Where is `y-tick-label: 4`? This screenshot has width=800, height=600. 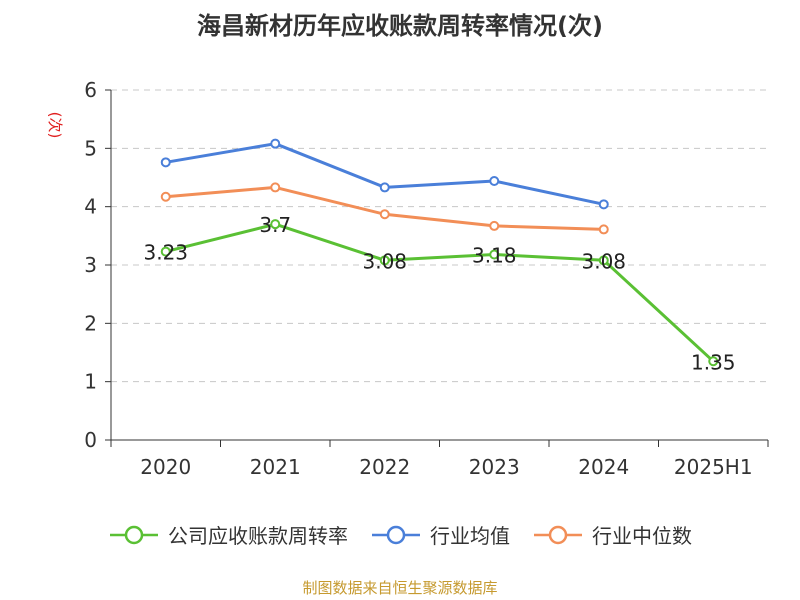
y-tick-label: 4 is located at coordinates (90, 207).